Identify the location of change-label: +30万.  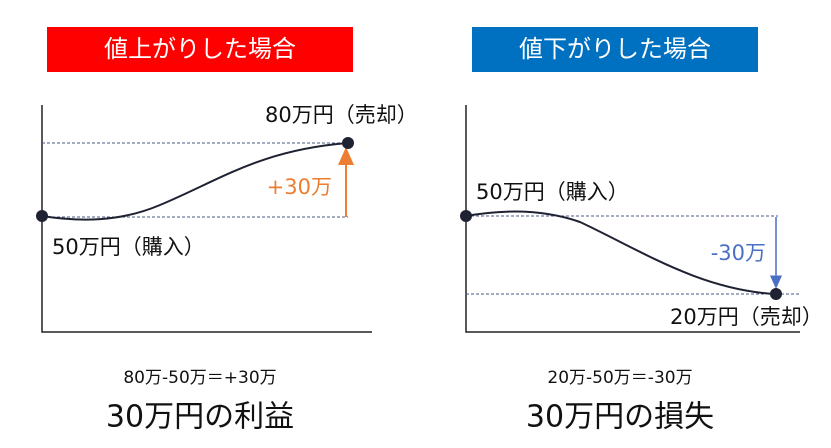
(299, 187).